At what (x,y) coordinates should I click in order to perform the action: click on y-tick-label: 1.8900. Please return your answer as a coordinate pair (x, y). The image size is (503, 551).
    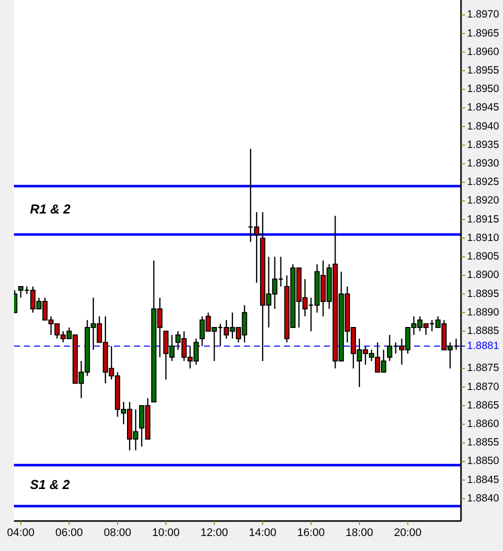
    Looking at the image, I should click on (483, 275).